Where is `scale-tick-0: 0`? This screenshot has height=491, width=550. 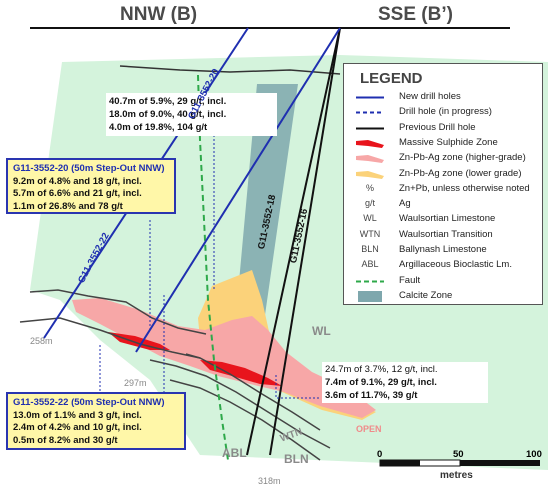 scale-tick-0: 0 is located at coordinates (380, 454).